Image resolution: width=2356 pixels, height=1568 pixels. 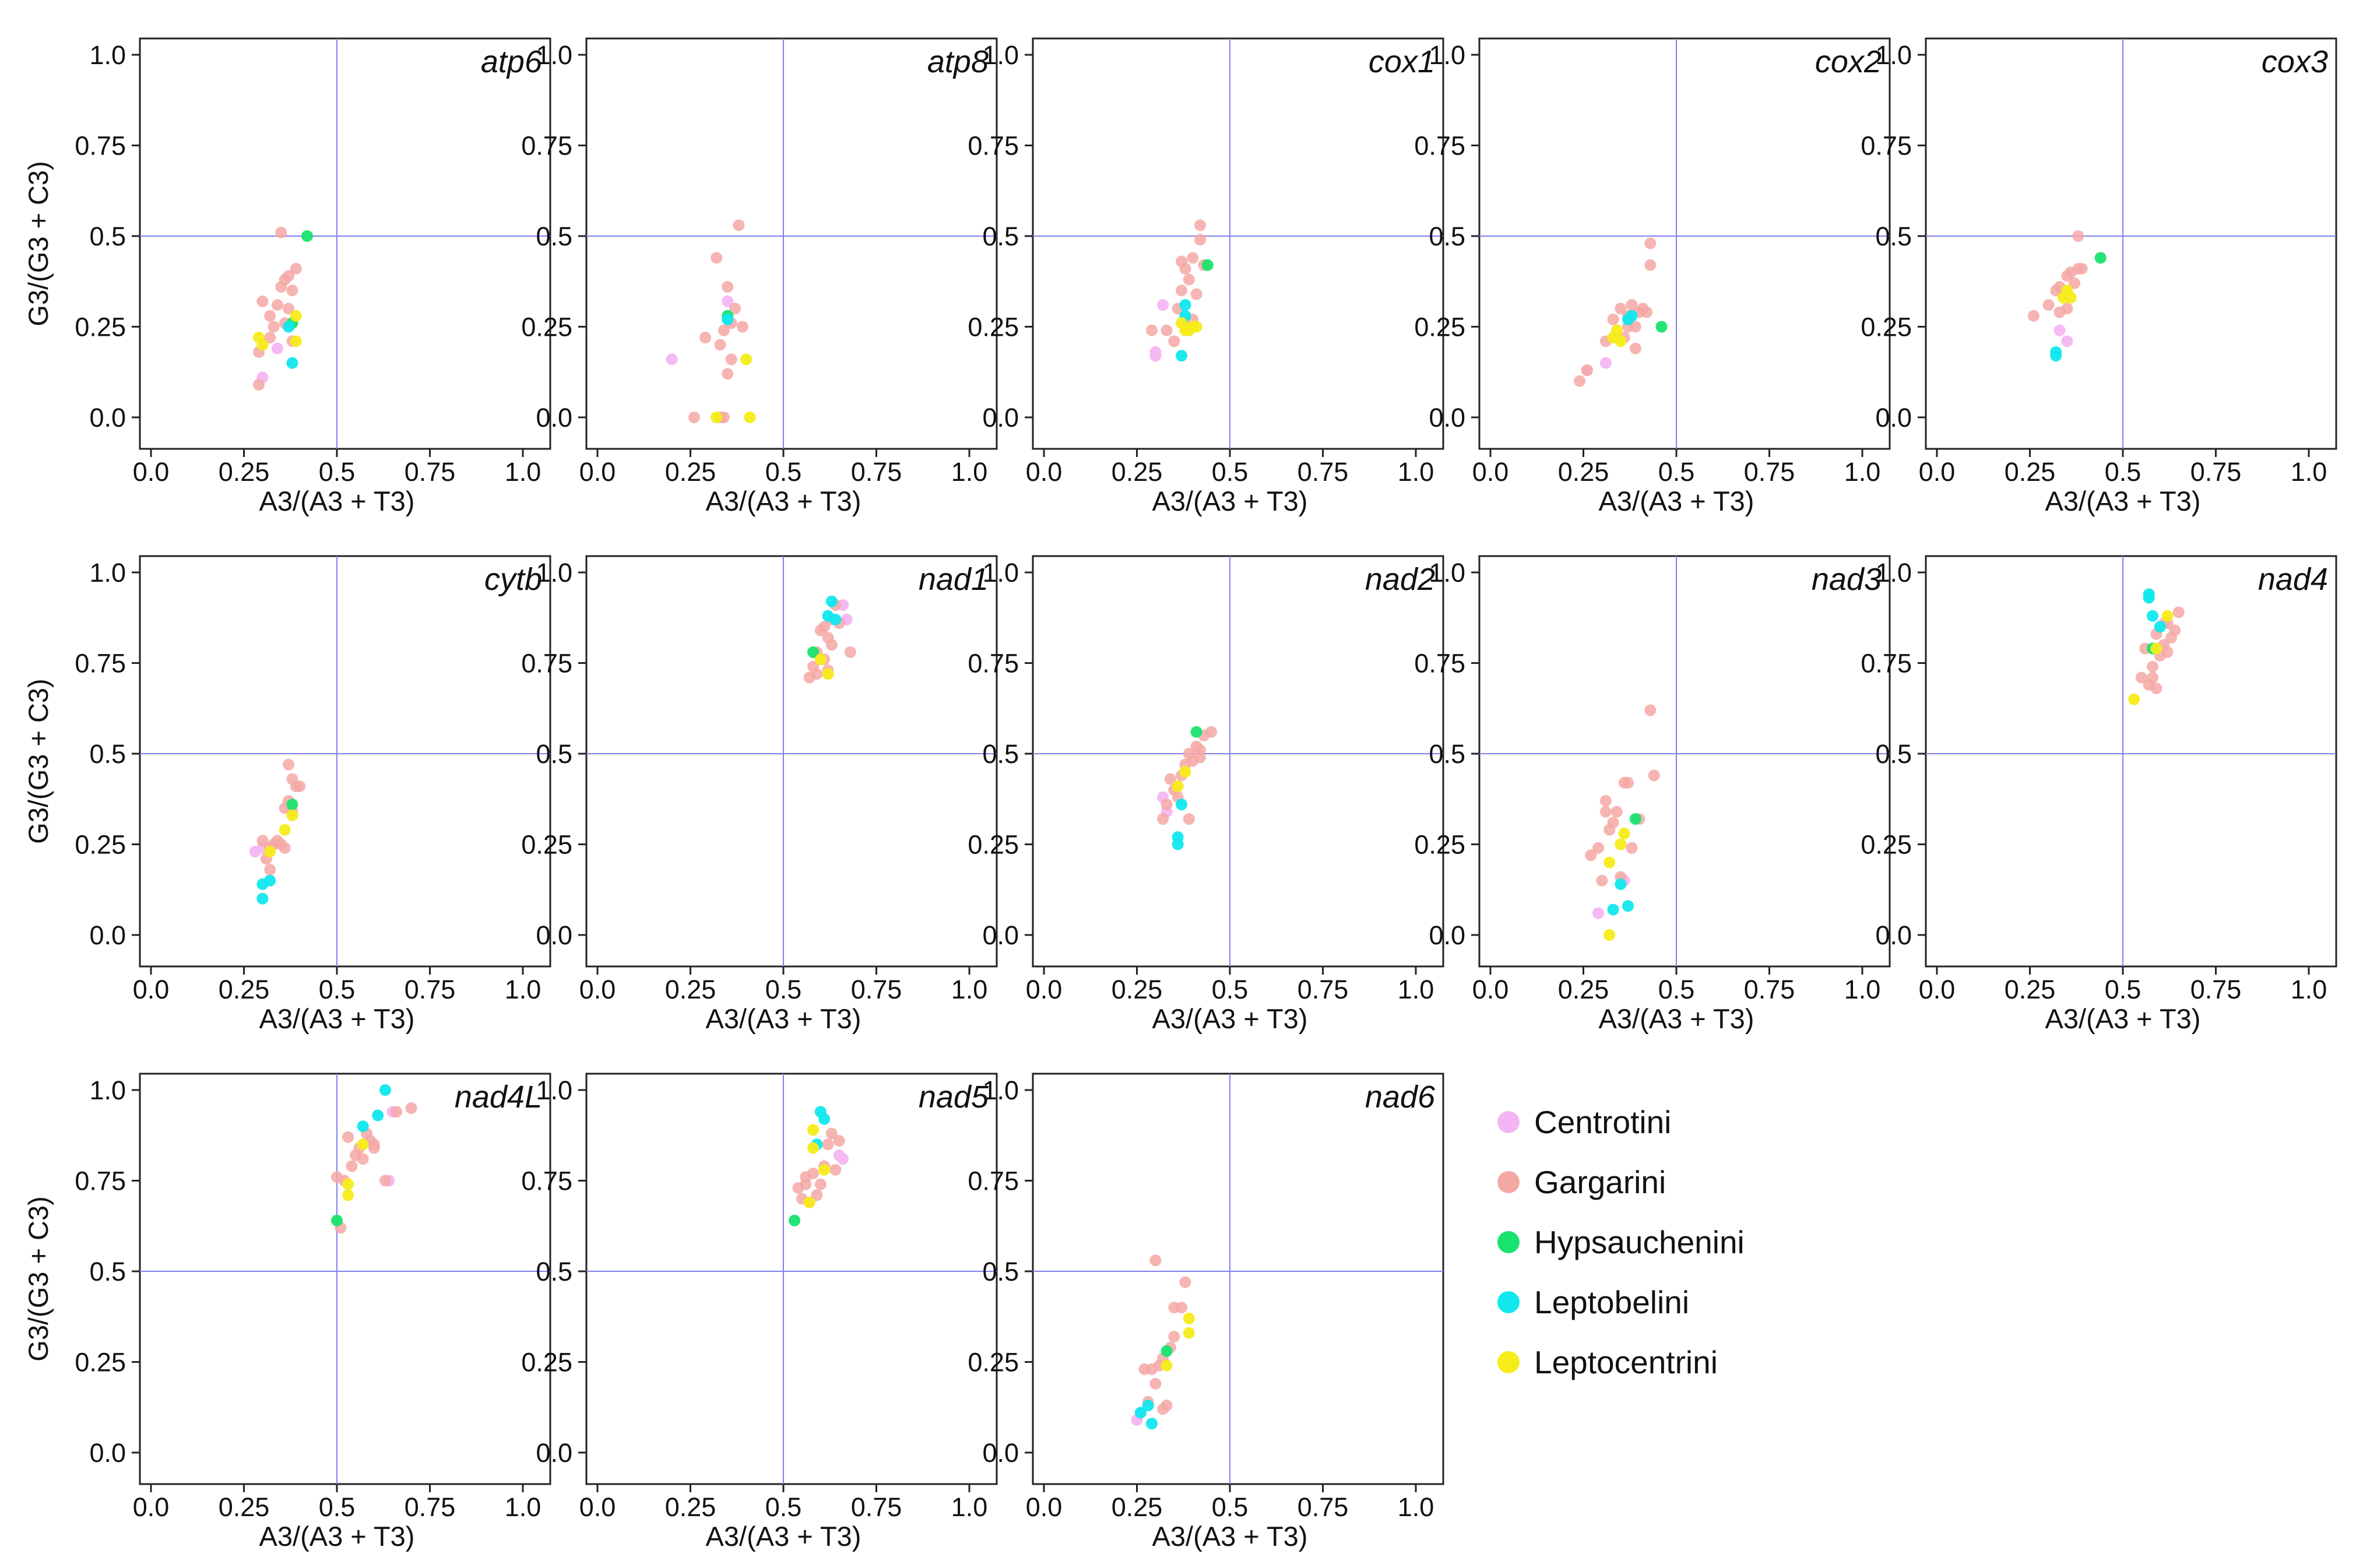 I want to click on legend-marker-gargarini, so click(x=1508, y=1182).